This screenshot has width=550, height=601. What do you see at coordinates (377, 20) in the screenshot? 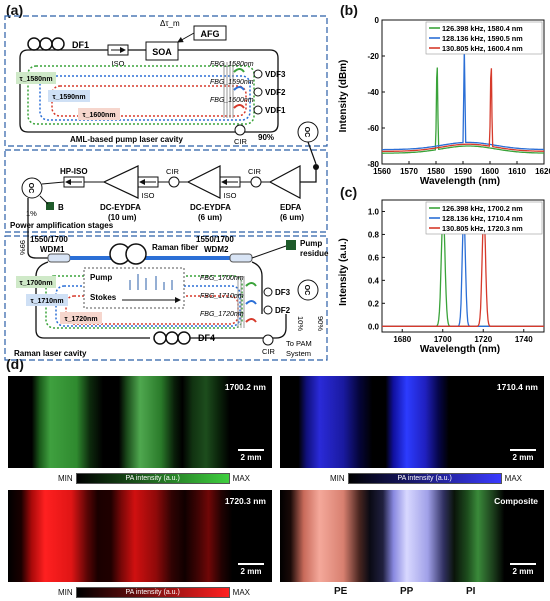
I see `chart-b-ytick-label: 0` at bounding box center [377, 20].